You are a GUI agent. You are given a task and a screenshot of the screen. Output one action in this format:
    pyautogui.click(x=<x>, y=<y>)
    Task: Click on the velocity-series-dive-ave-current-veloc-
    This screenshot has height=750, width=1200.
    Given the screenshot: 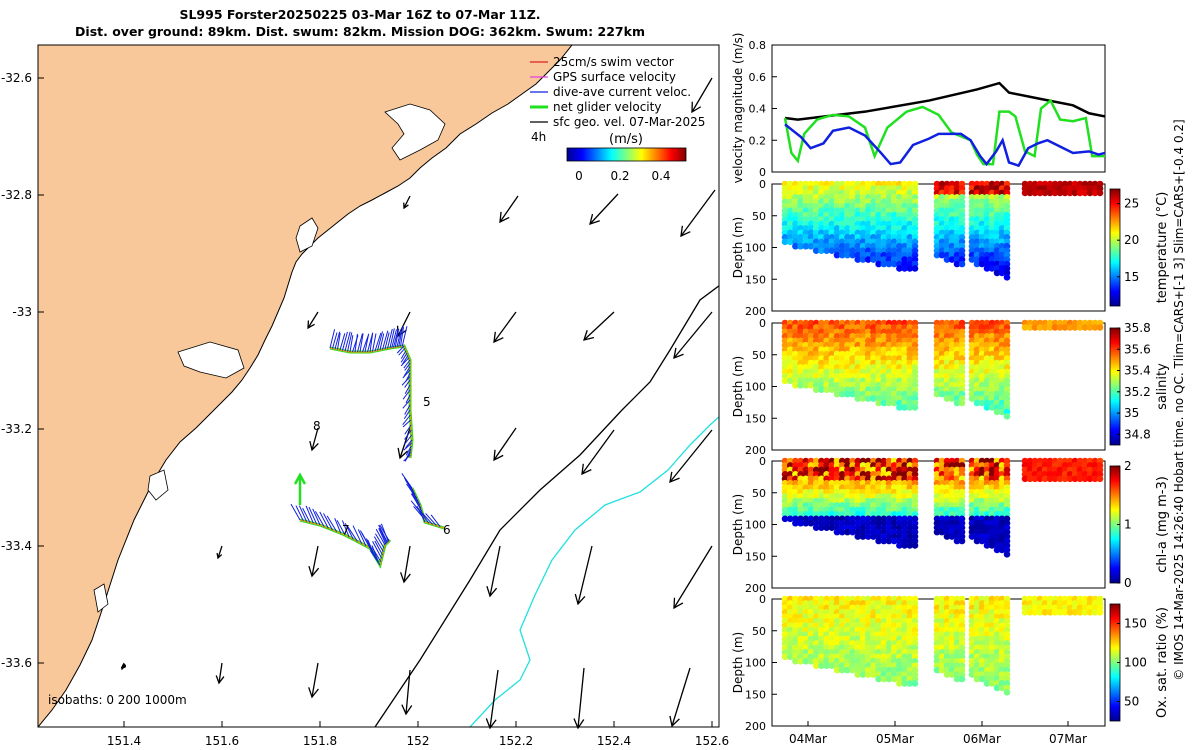 What is the action you would take?
    pyautogui.click(x=945, y=145)
    